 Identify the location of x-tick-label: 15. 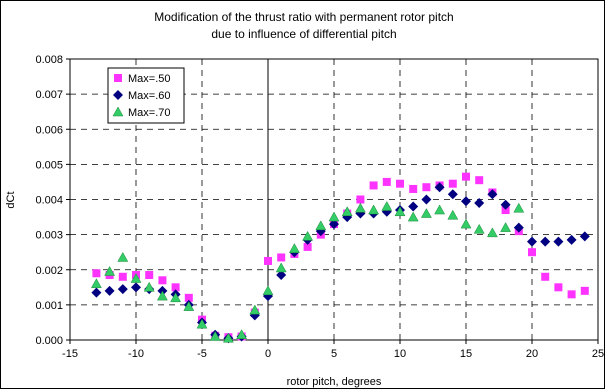
(466, 354).